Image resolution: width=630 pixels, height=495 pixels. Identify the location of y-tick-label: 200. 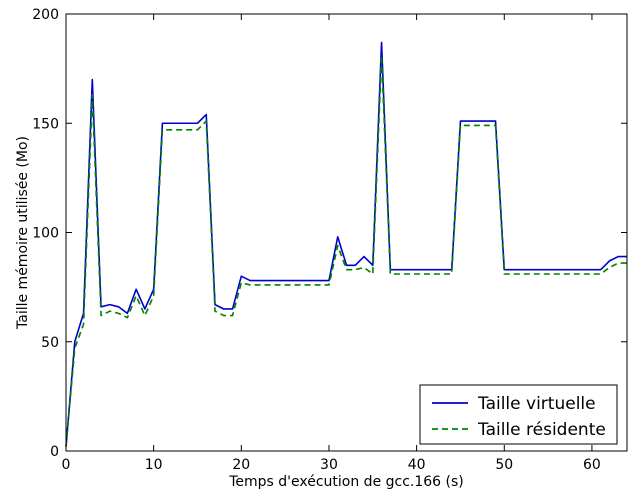
(45, 15).